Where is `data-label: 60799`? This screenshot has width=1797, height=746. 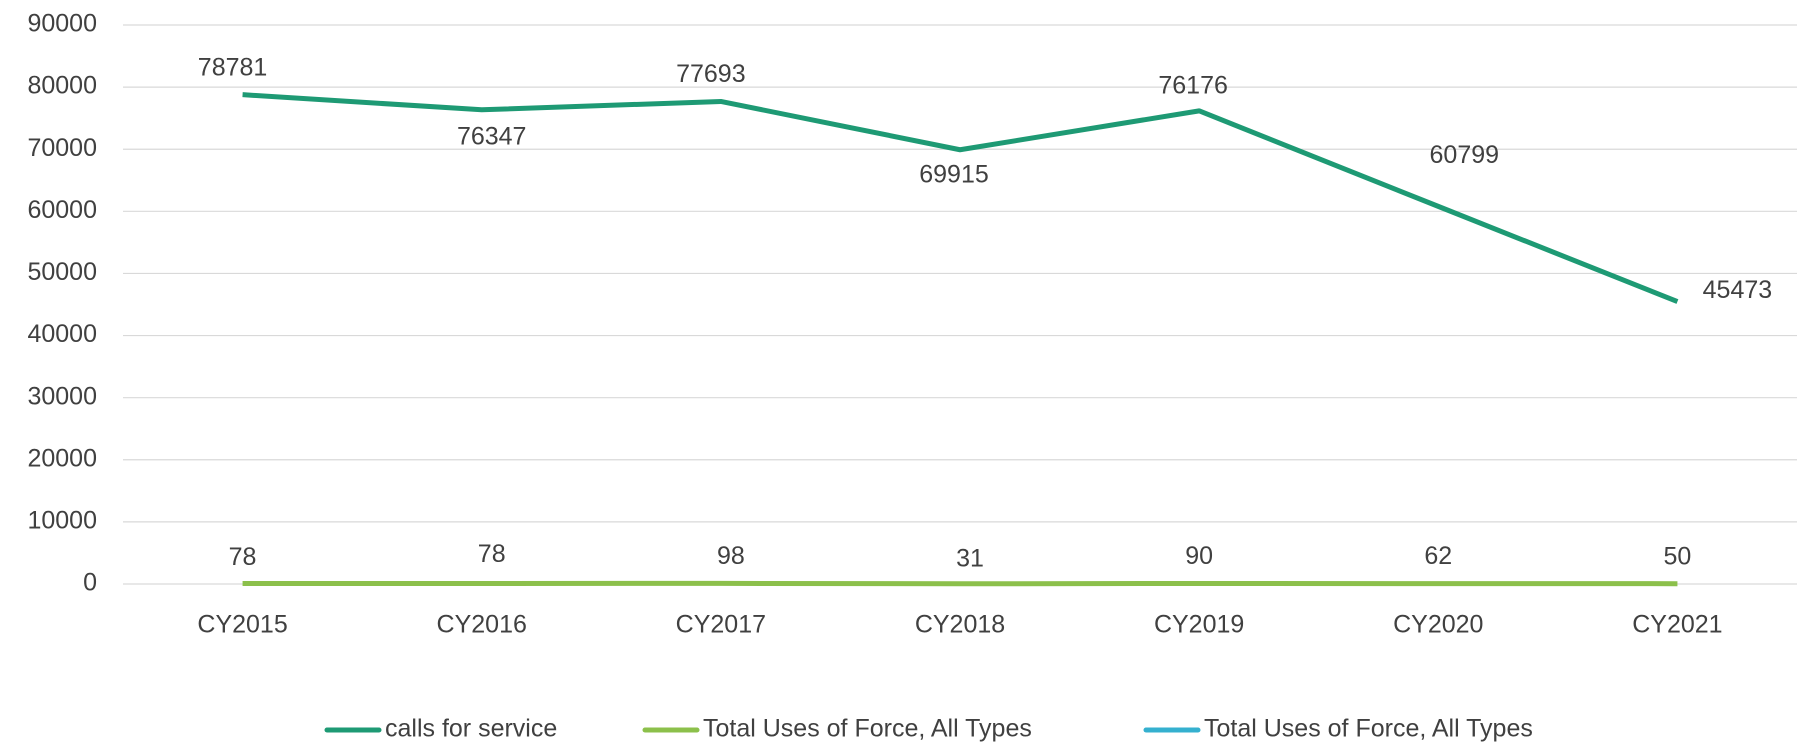 data-label: 60799 is located at coordinates (1465, 155).